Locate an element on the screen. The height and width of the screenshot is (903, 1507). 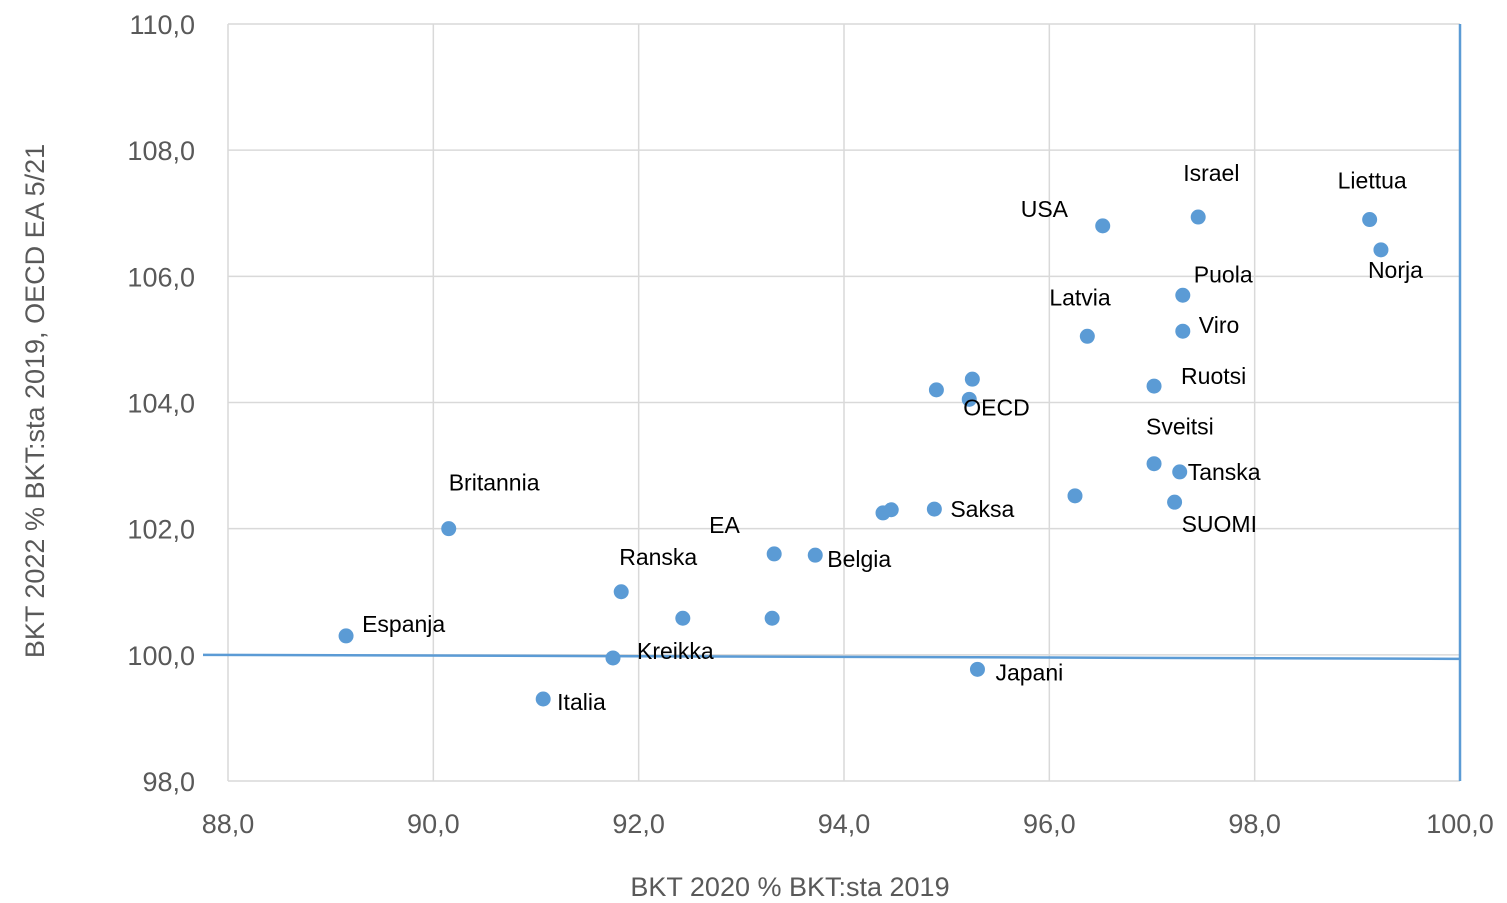
y-tick-label: 104,0 is located at coordinates (161, 404).